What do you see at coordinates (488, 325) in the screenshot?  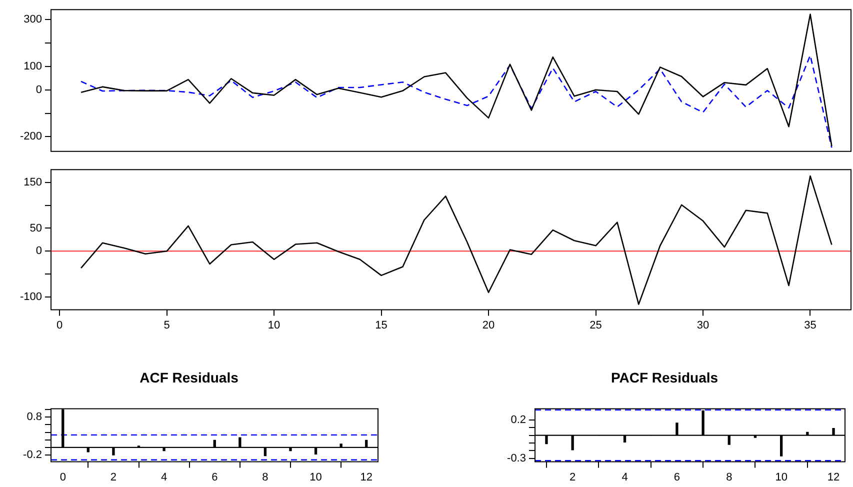 I see `x-tick-label: 20` at bounding box center [488, 325].